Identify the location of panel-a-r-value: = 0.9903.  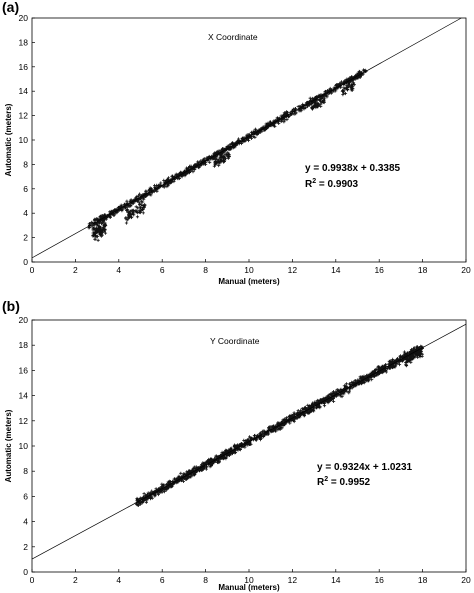
(337, 184).